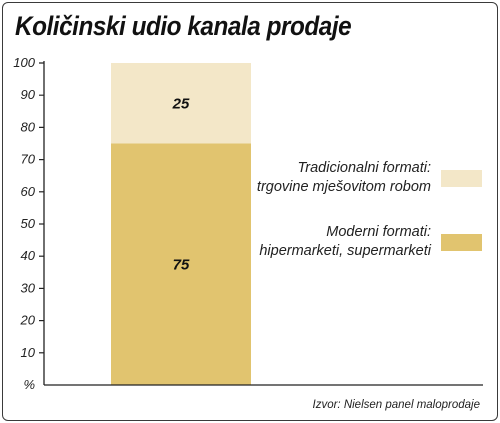 This screenshot has height=423, width=500. I want to click on y-tick-label: 60, so click(28, 191).